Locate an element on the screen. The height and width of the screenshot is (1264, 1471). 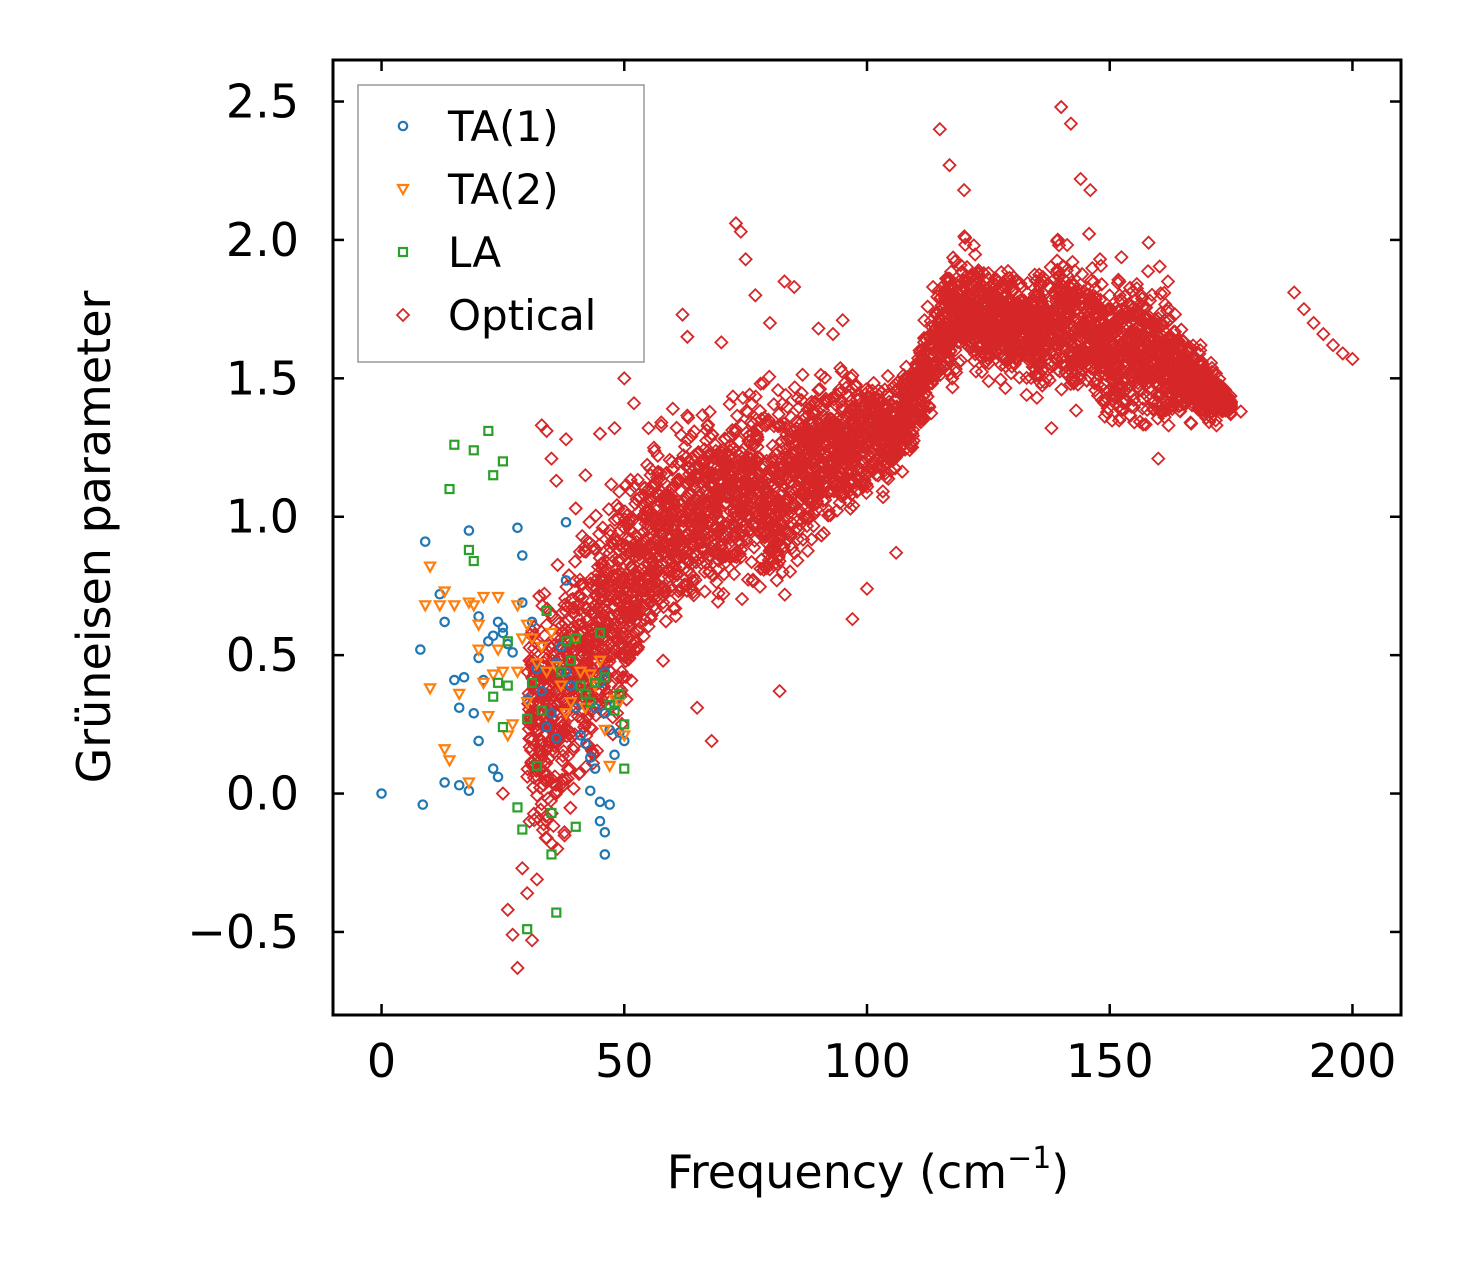
y-axis-label: Grüneisen parameter is located at coordinates (94, 536).